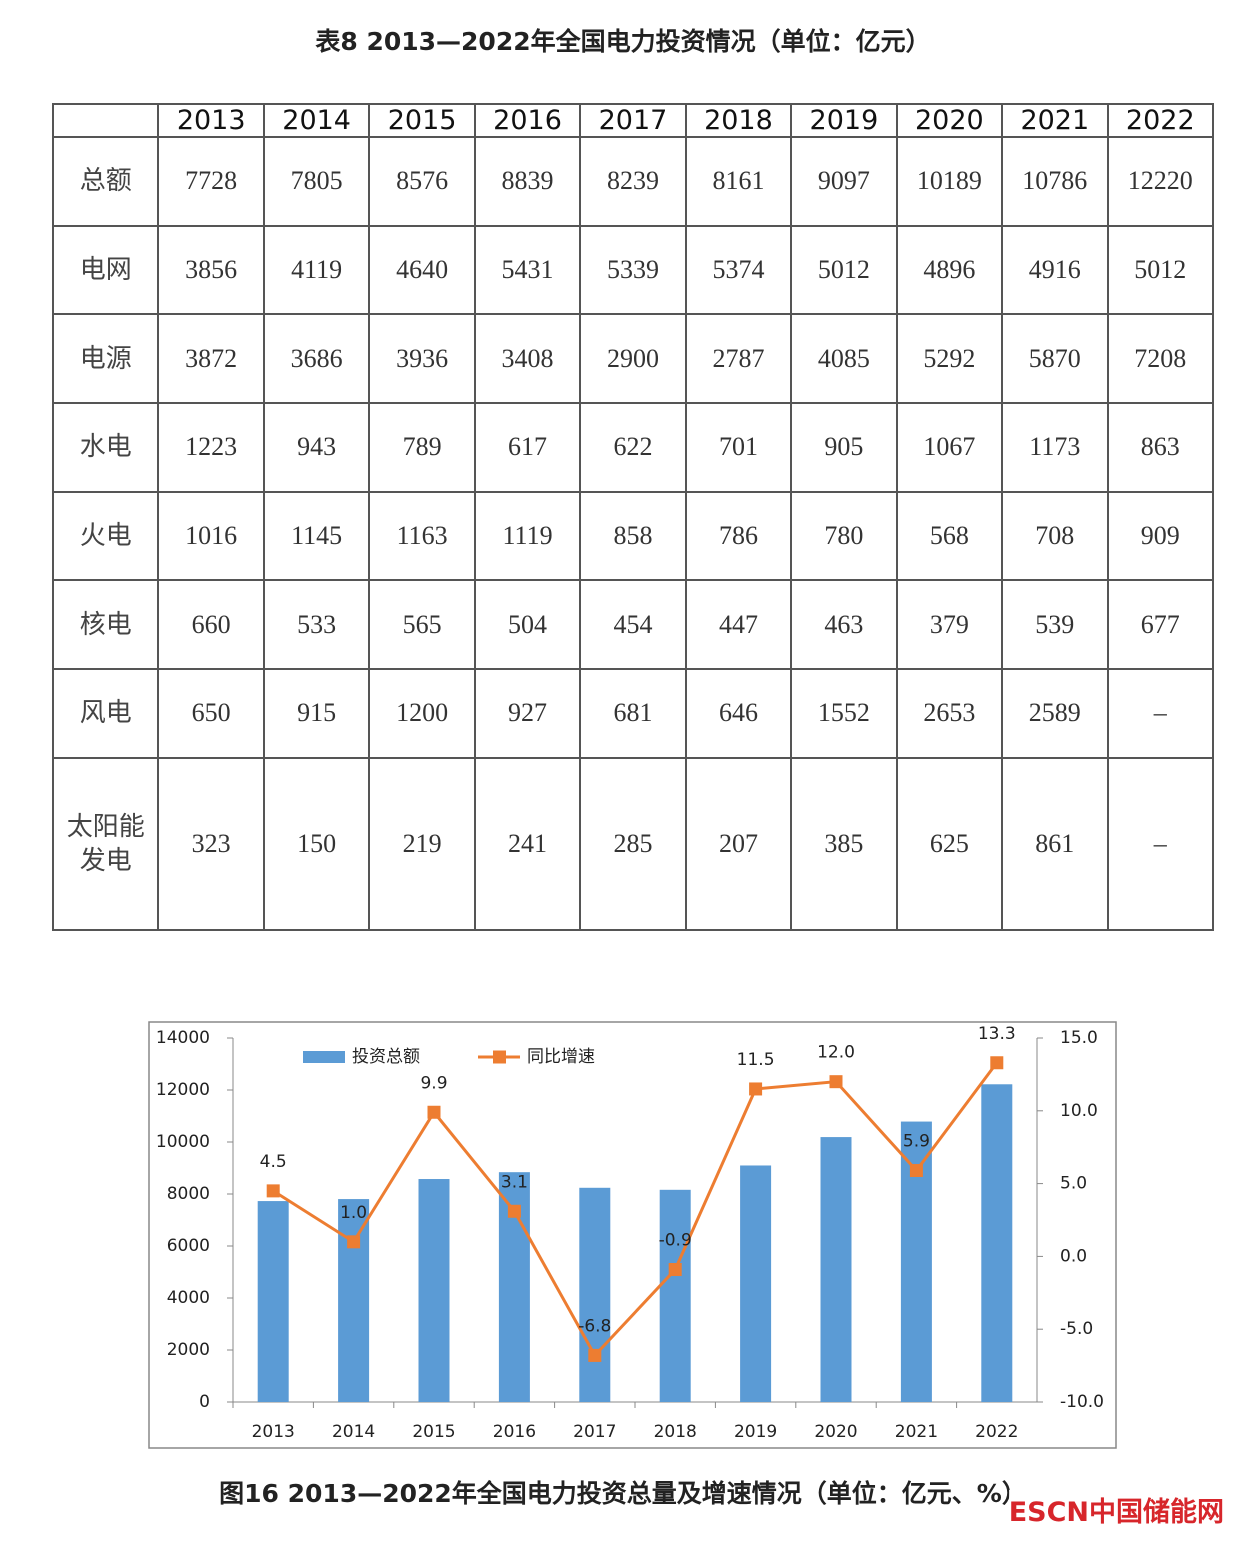 The width and height of the screenshot is (1246, 1544). I want to click on table-cell: 7728, so click(211, 181).